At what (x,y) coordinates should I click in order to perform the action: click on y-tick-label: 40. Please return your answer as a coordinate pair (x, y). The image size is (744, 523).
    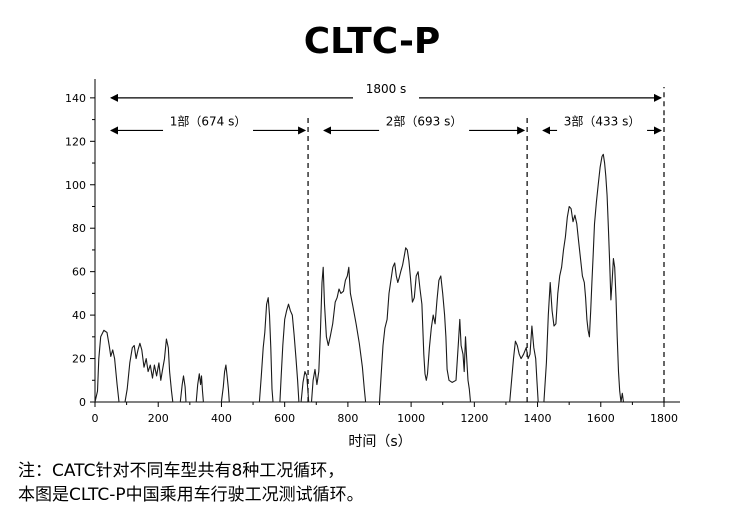
    Looking at the image, I should click on (79, 315).